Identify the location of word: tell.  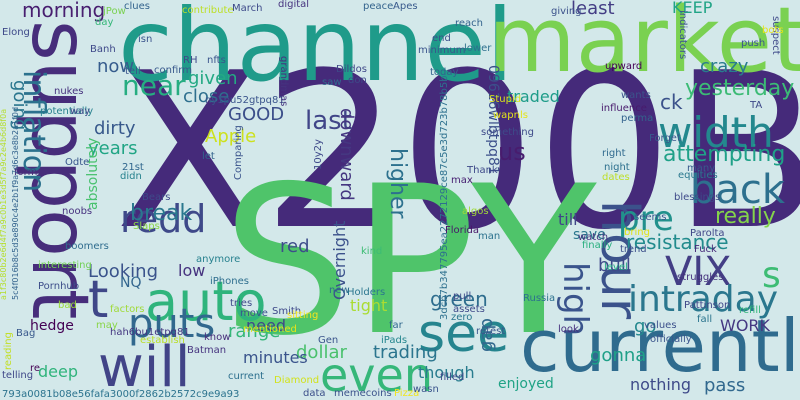
(133, 71).